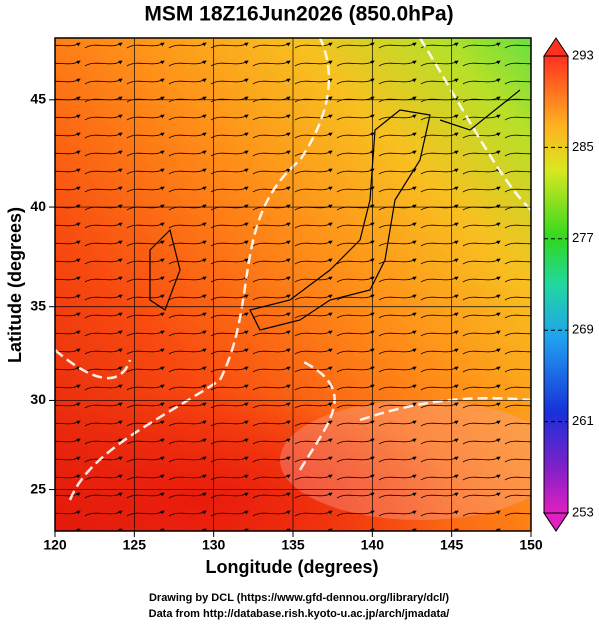  I want to click on colorbar-tick-label: 285, so click(583, 146).